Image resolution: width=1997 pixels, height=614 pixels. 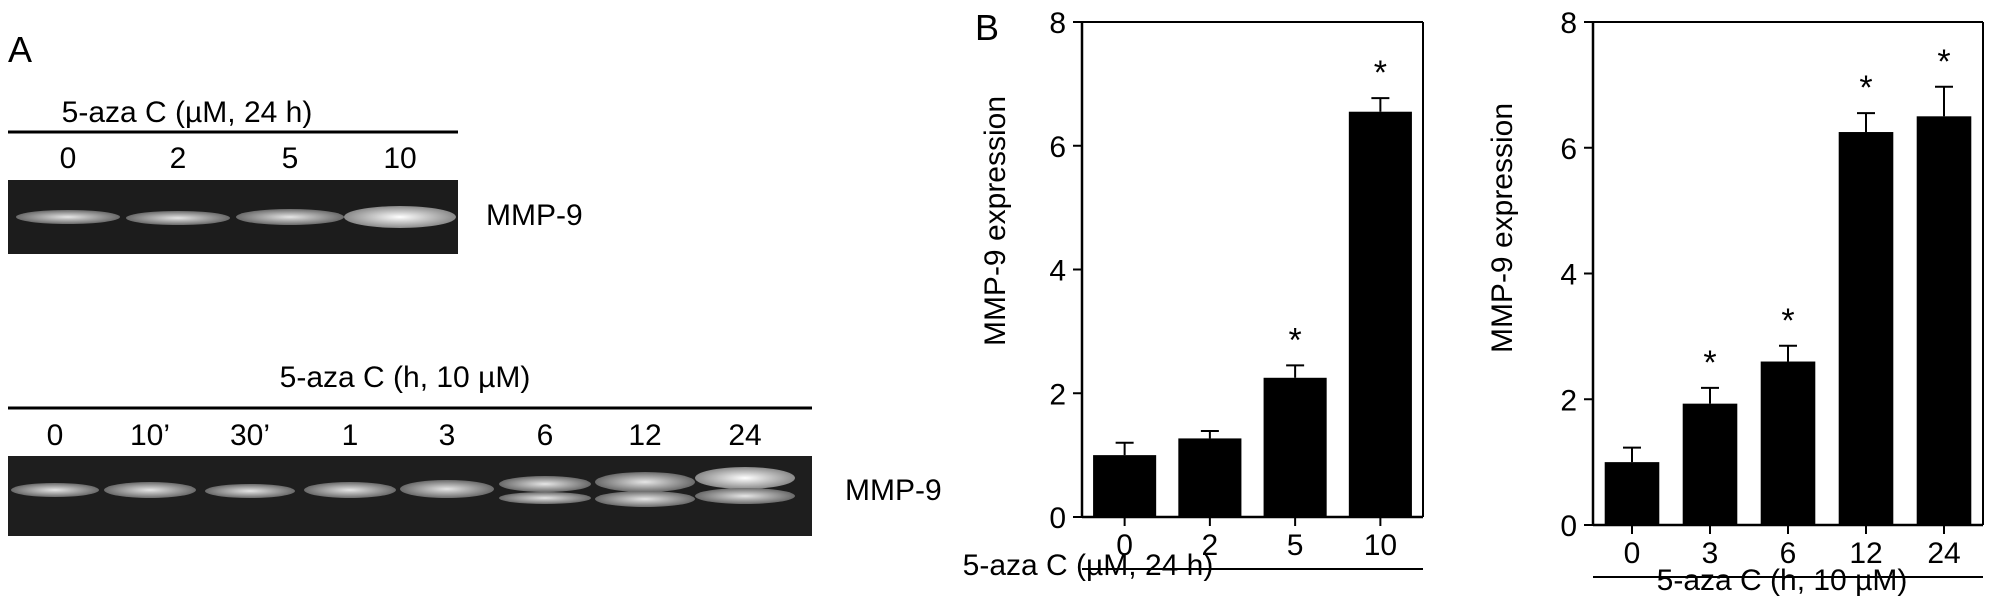 I want to click on chart-2-y-tick-label: 0, so click(x=1568, y=526).